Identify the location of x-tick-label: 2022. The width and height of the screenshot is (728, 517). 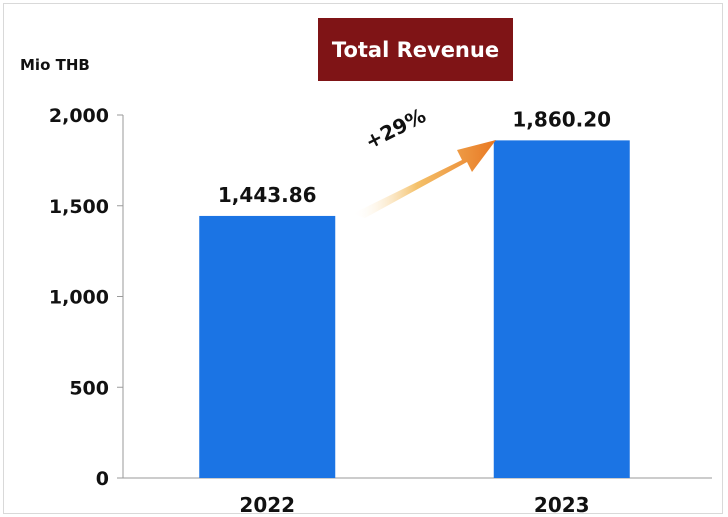
(267, 505).